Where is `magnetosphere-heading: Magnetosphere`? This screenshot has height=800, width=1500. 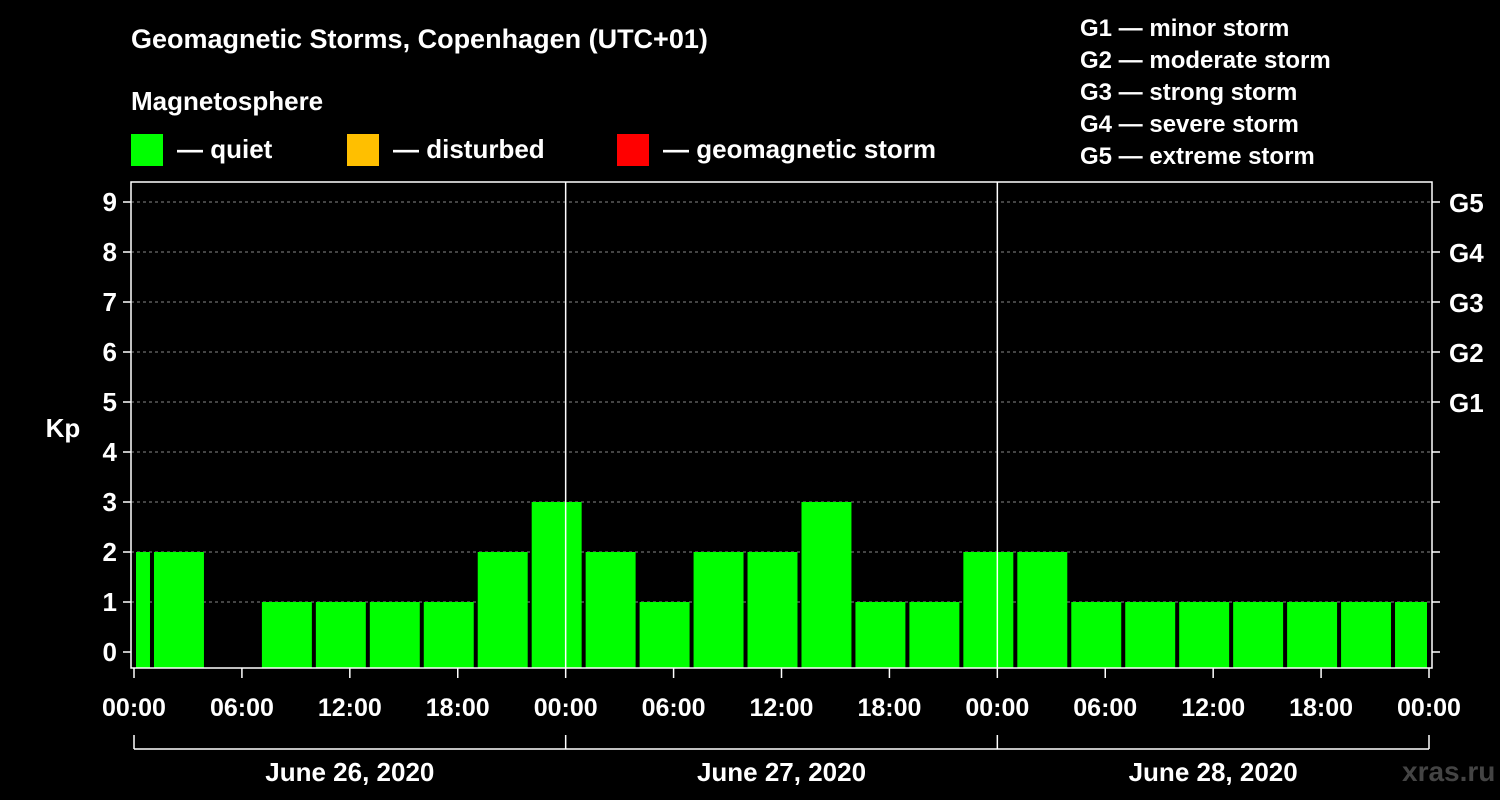
magnetosphere-heading: Magnetosphere is located at coordinates (227, 101).